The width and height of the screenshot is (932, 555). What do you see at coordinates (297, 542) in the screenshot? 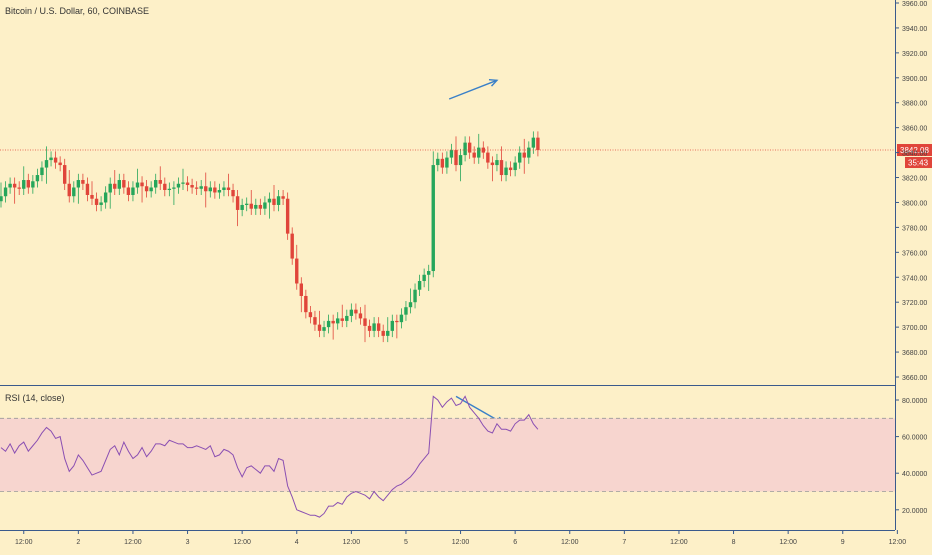
I see `time-axis-tick-label: 4` at bounding box center [297, 542].